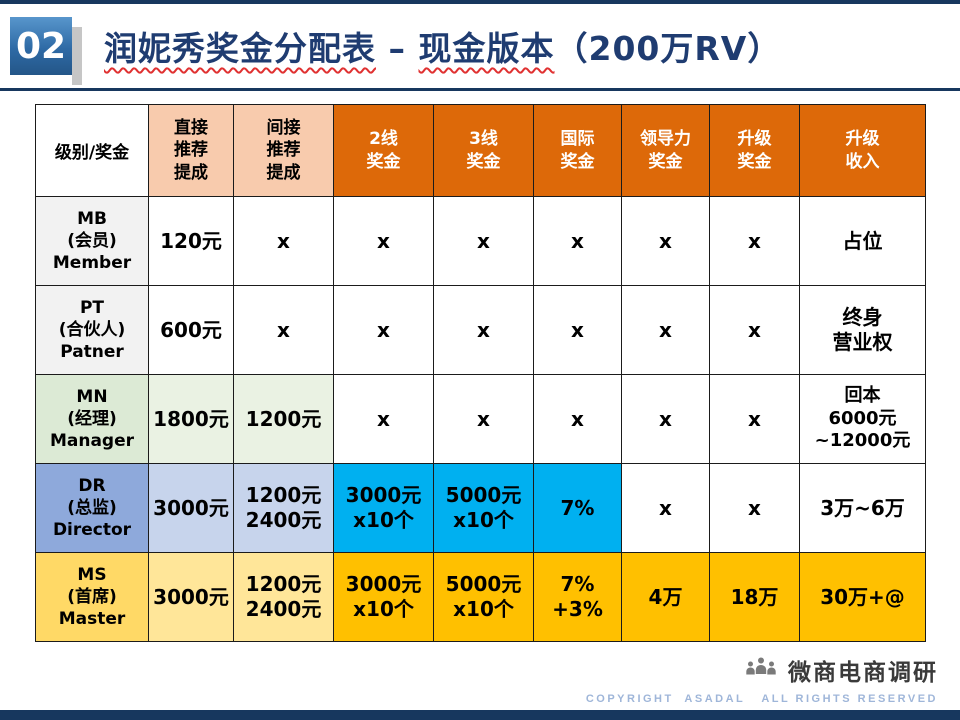 The width and height of the screenshot is (960, 720). Describe the element at coordinates (92, 419) in the screenshot. I see `level-cell: MN (经理) Manager` at that location.